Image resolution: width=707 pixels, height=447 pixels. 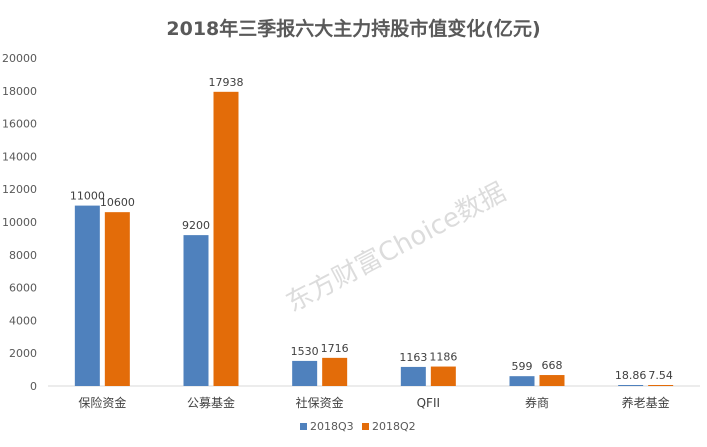 I want to click on y-tick-label: 6000, so click(x=23, y=288).